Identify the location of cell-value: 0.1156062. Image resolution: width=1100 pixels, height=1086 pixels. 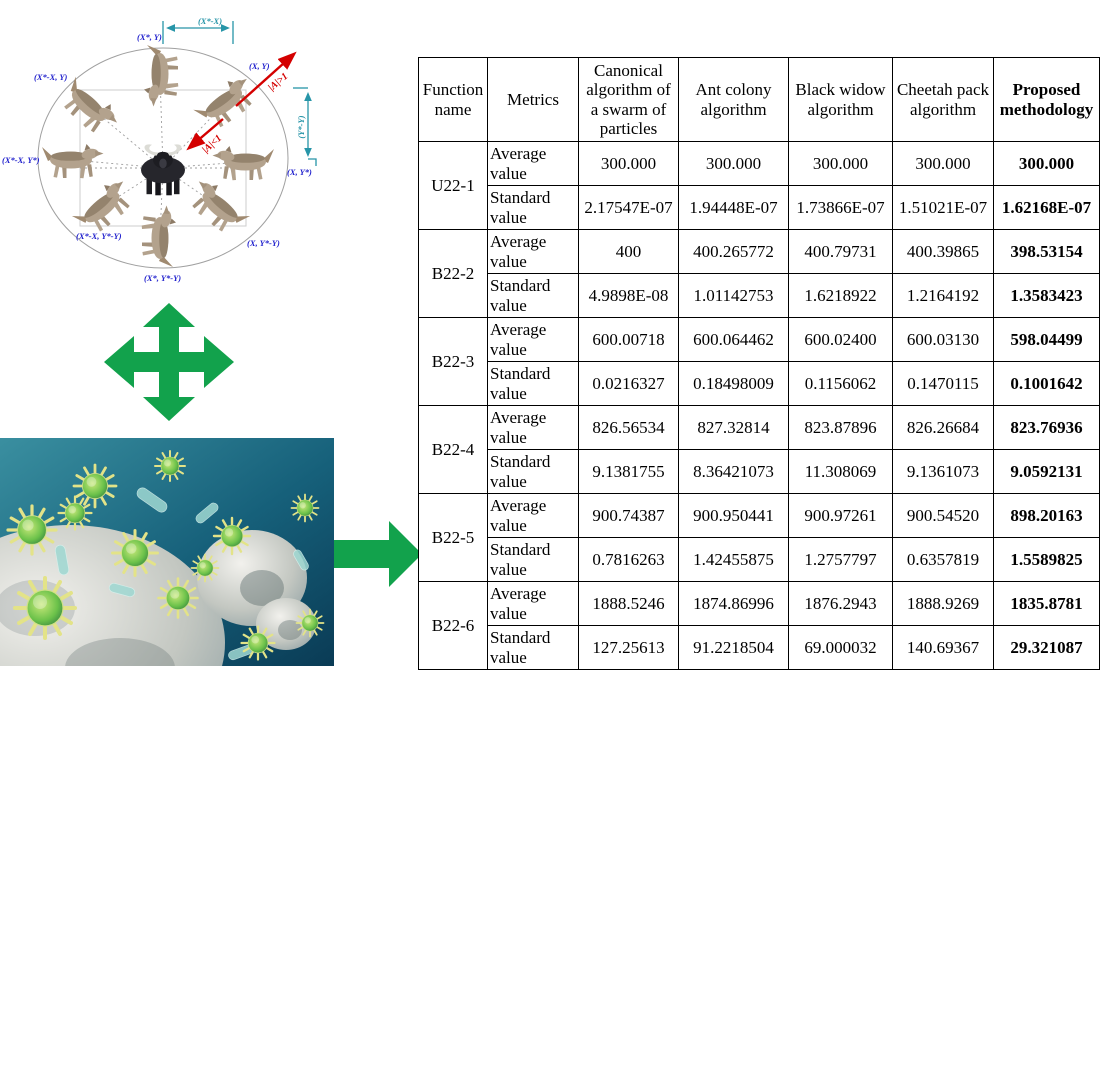
(840, 383).